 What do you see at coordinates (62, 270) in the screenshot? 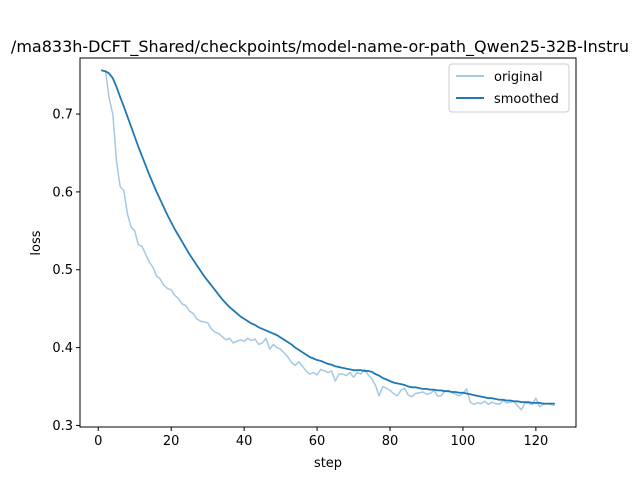
I see `y-tick-label: 0.5` at bounding box center [62, 270].